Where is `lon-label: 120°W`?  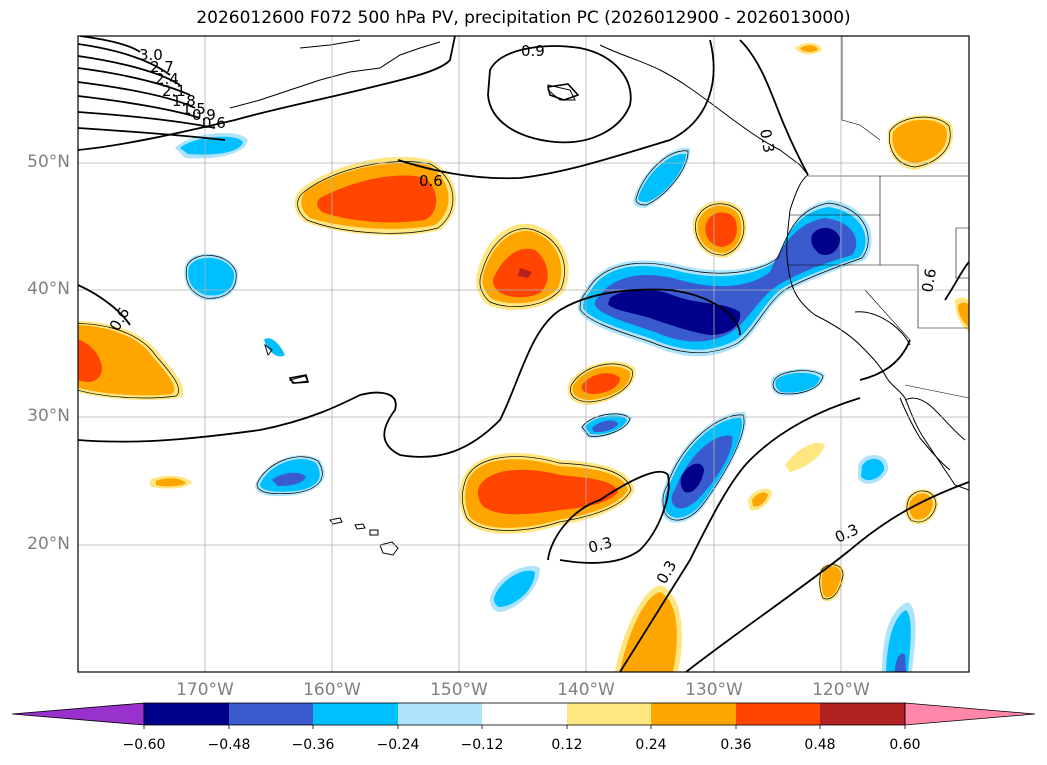
lon-label: 120°W is located at coordinates (841, 690).